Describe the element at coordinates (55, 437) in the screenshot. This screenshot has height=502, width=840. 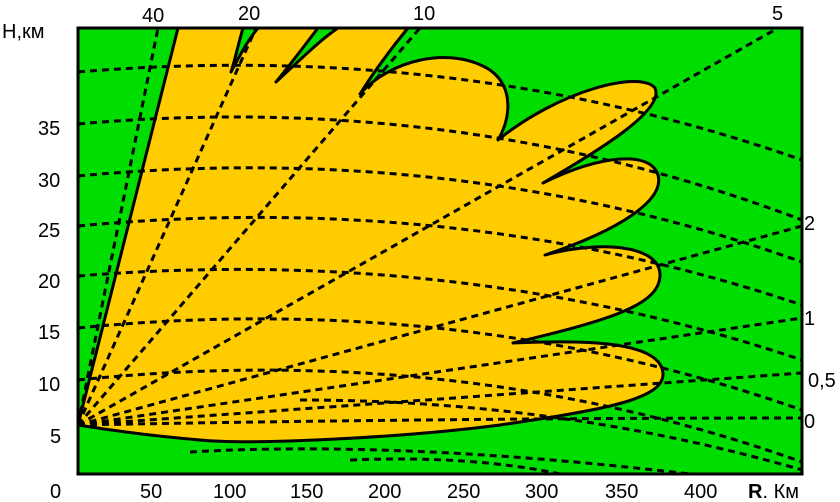
I see `y-tick-label: 5` at that location.